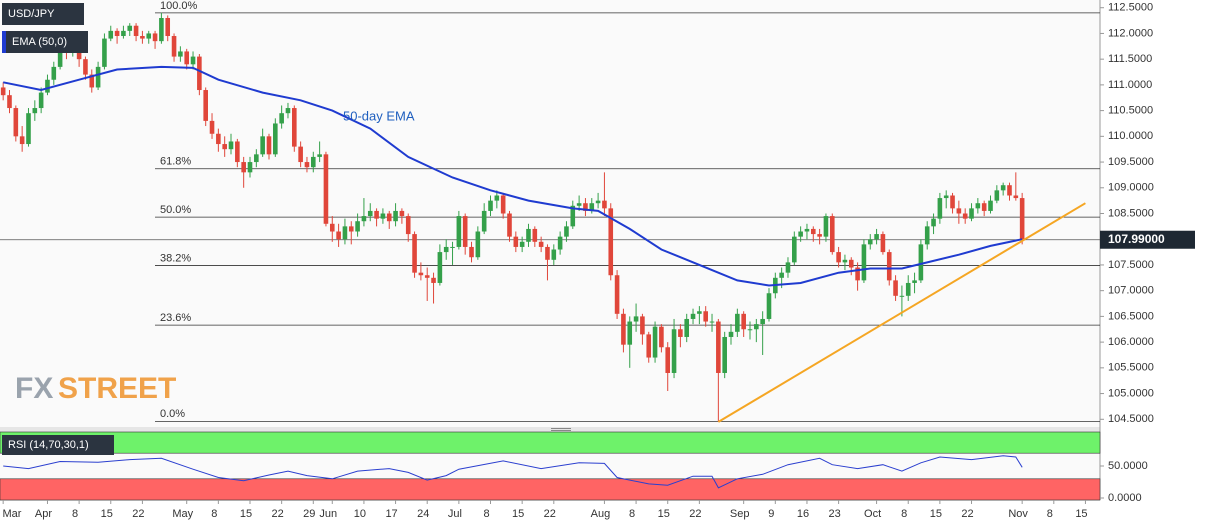  Describe the element at coordinates (1130, 59) in the screenshot. I see `y-tick-label: 111.5000` at that location.